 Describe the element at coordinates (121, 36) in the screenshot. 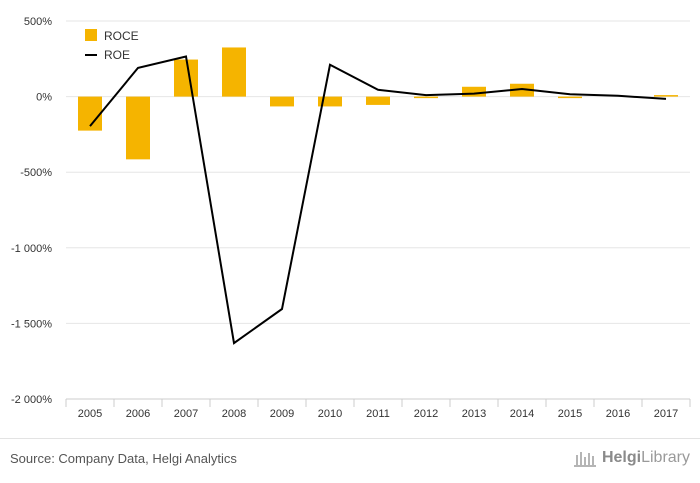

I see `legend-label-roce: ROCE` at that location.